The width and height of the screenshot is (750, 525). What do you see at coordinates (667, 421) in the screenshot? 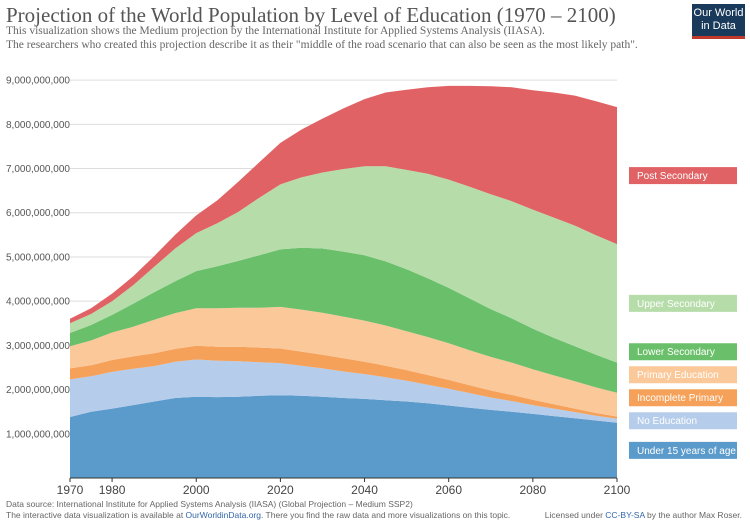
I see `legend-label: No Education` at bounding box center [667, 421].